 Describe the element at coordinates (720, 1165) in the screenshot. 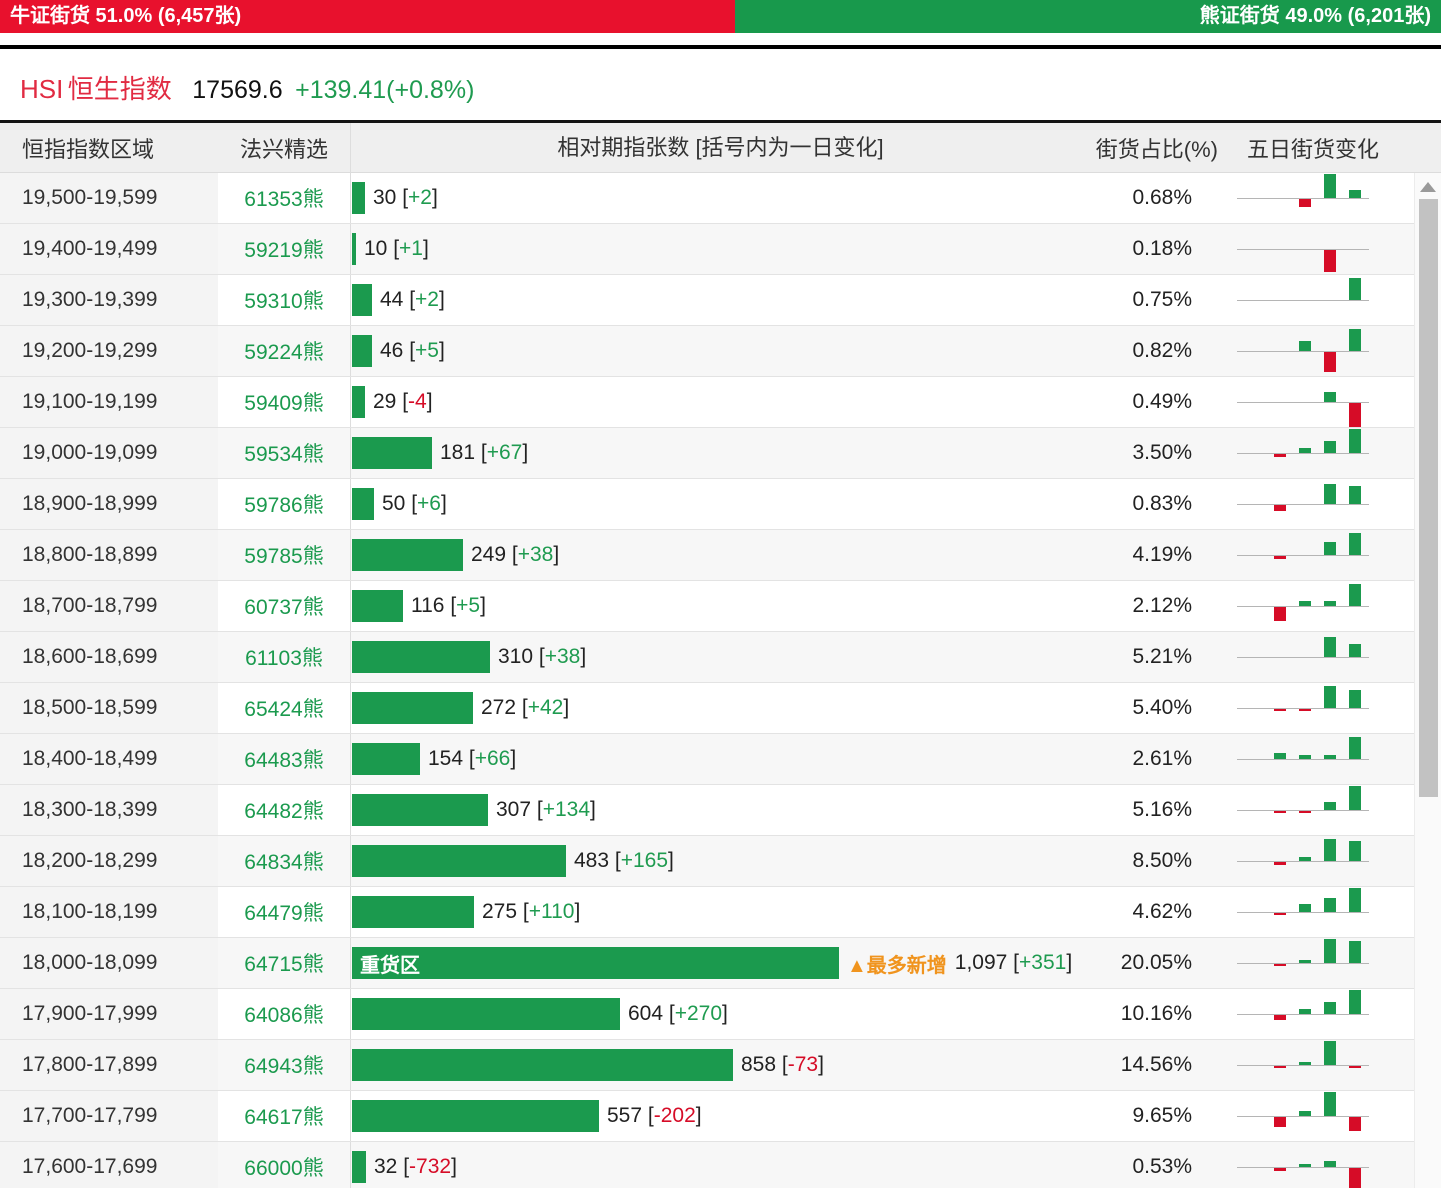

I see `contracts-bar-cell: 32 [-732]` at that location.